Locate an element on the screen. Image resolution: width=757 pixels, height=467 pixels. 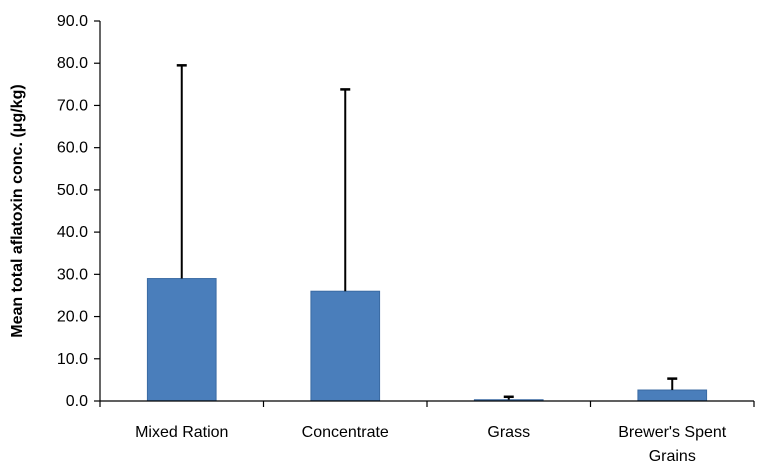
y-tick-label: 40.0 is located at coordinates (72, 232).